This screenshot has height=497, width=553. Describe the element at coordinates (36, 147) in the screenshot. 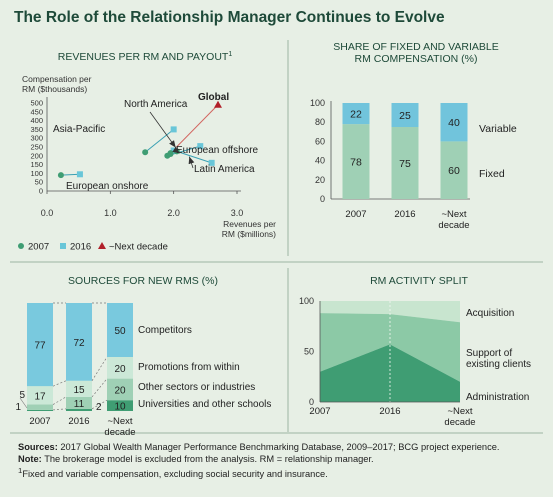

I see `y-tick-label: 250` at that location.